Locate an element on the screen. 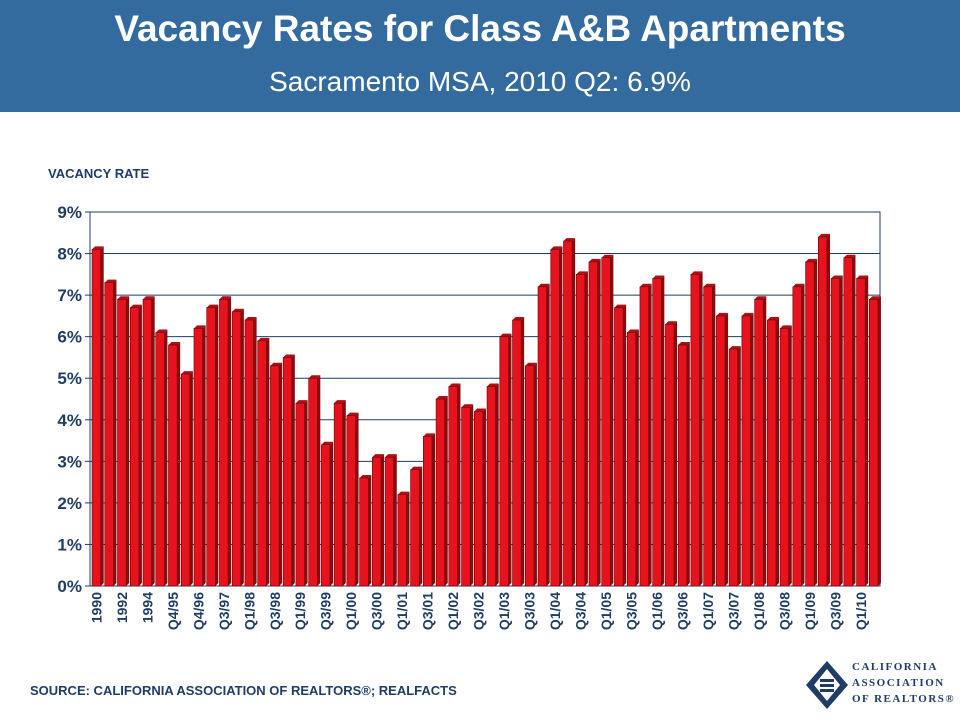  x-tick-label: Q1/01 is located at coordinates (402, 611).